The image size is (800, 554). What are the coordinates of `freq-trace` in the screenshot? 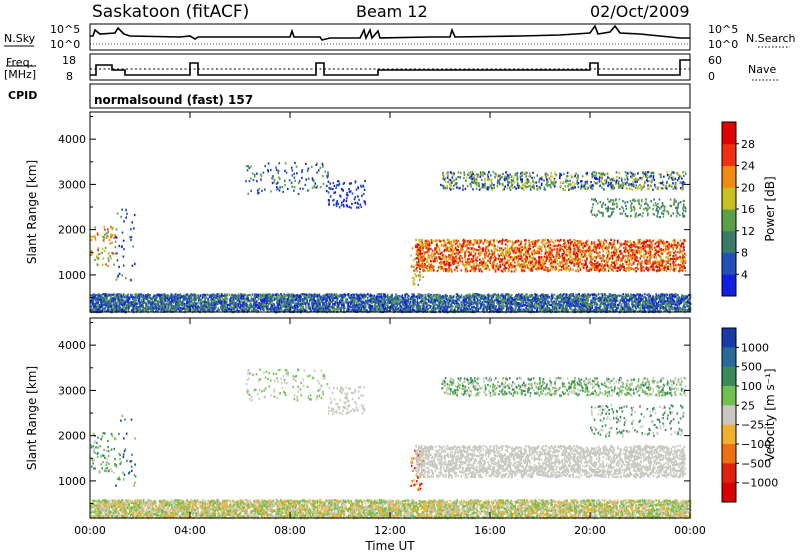 It's located at (390, 67).